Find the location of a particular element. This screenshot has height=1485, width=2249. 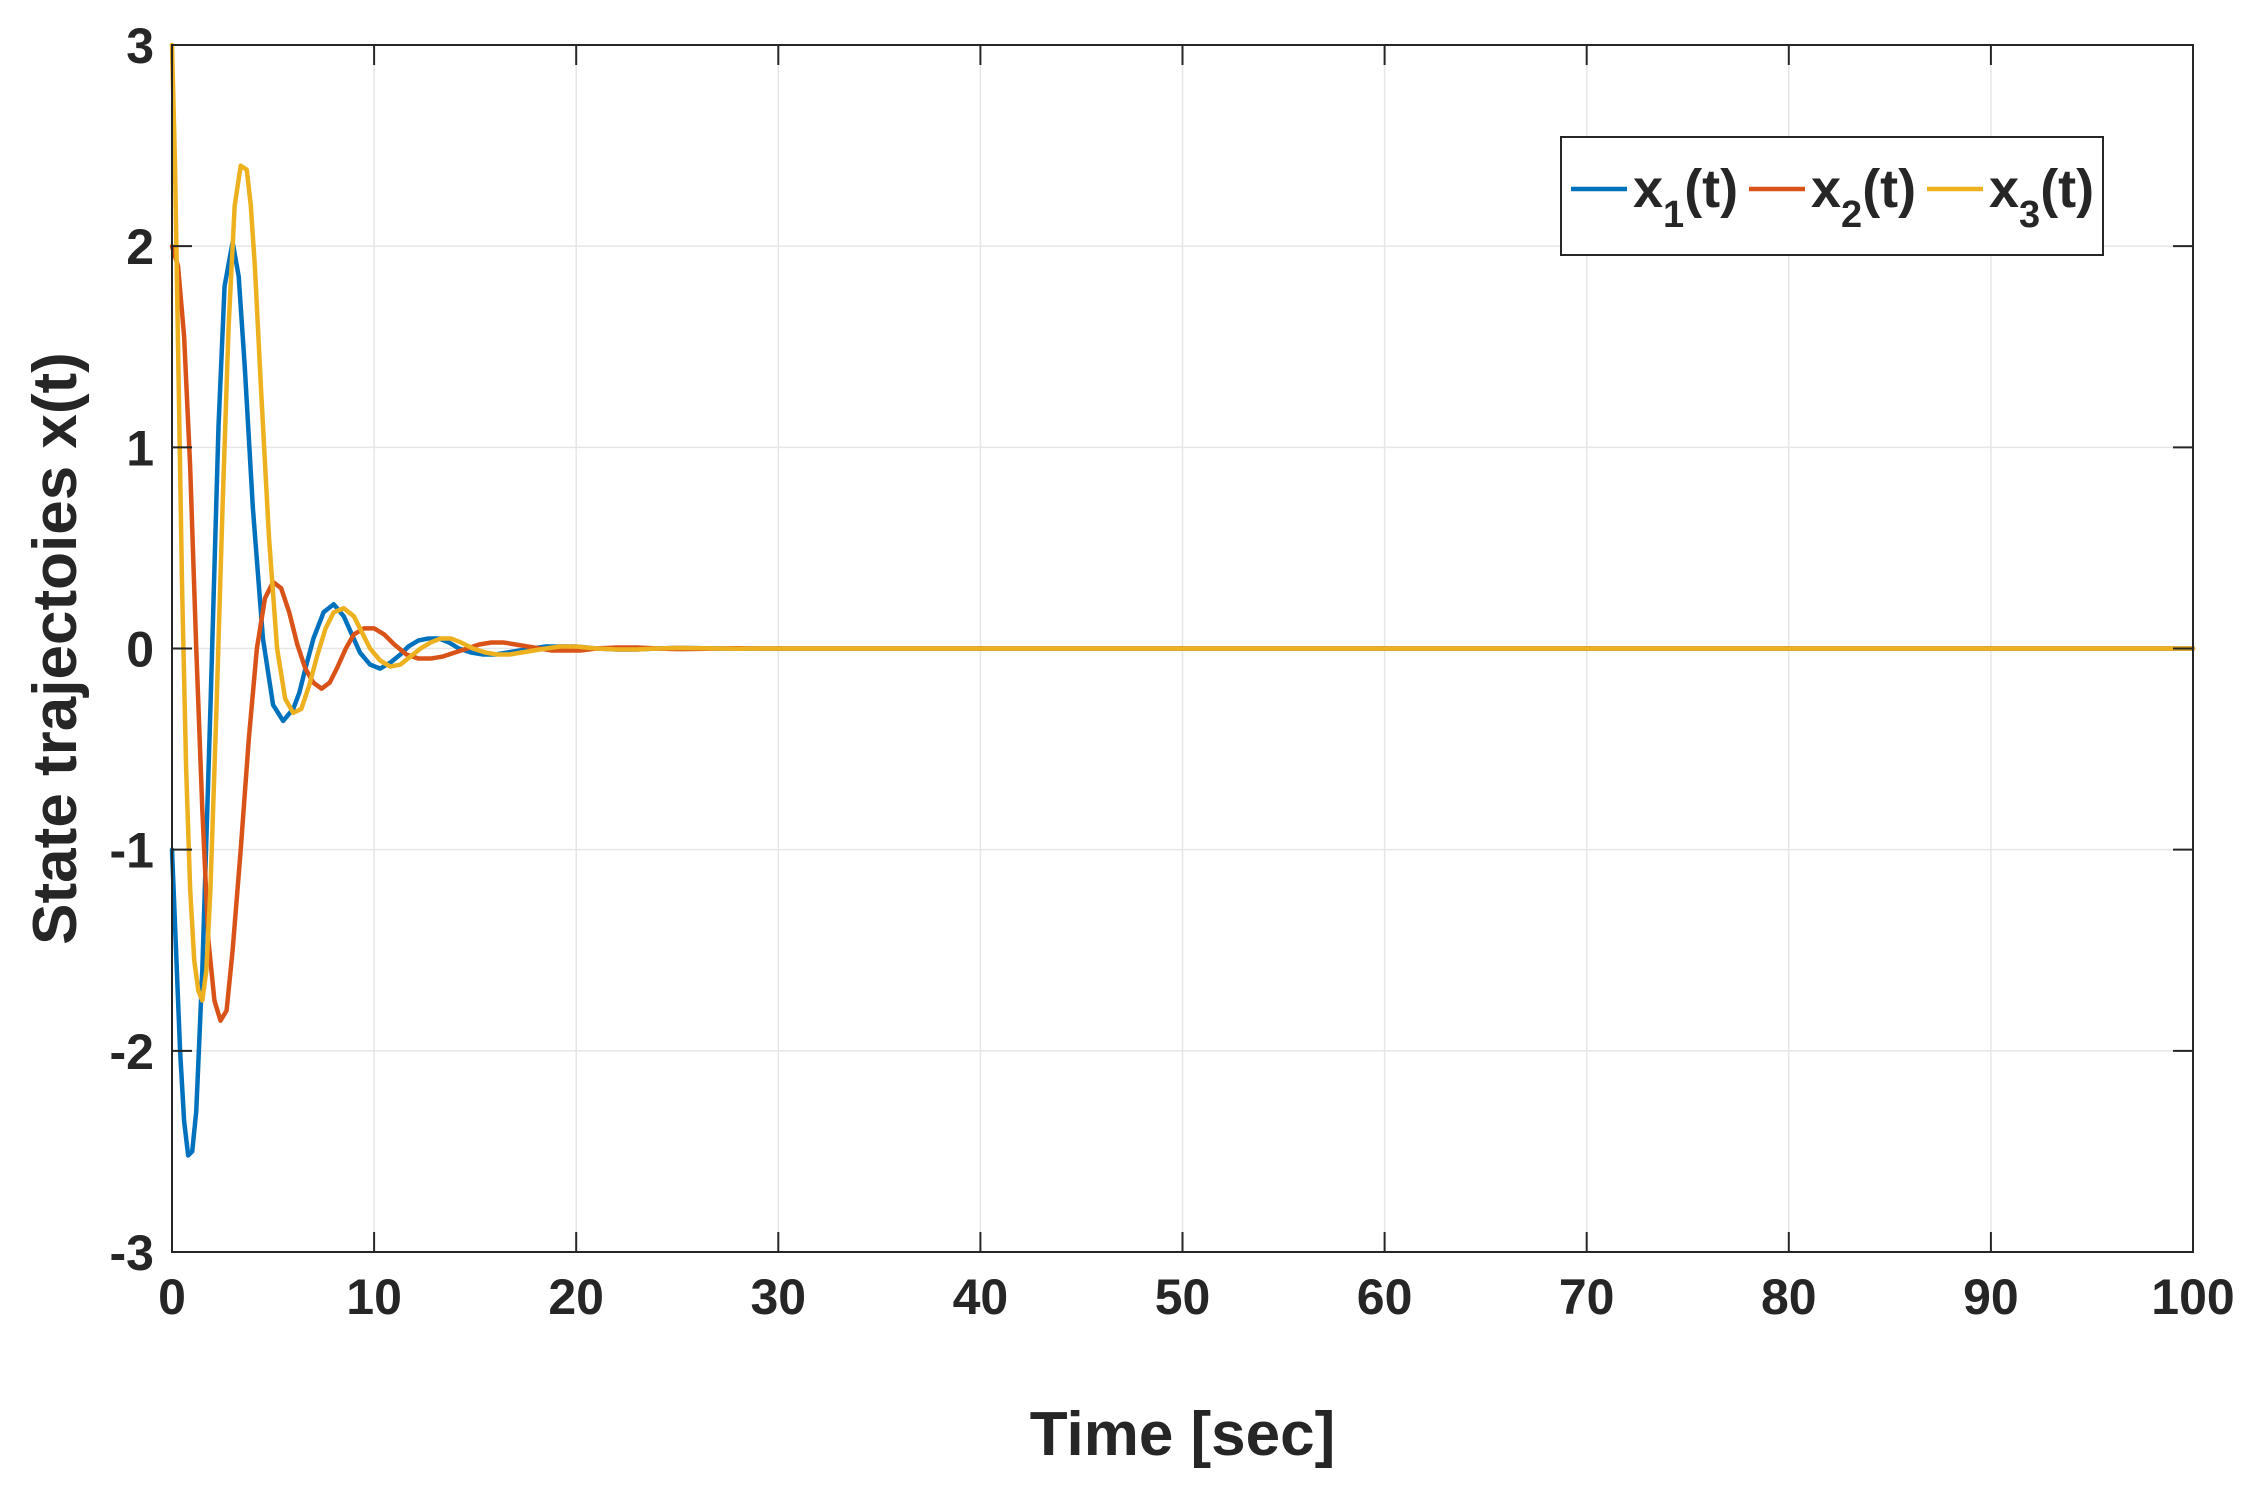

legend-entry-3: x3(t) is located at coordinates (2041, 197).